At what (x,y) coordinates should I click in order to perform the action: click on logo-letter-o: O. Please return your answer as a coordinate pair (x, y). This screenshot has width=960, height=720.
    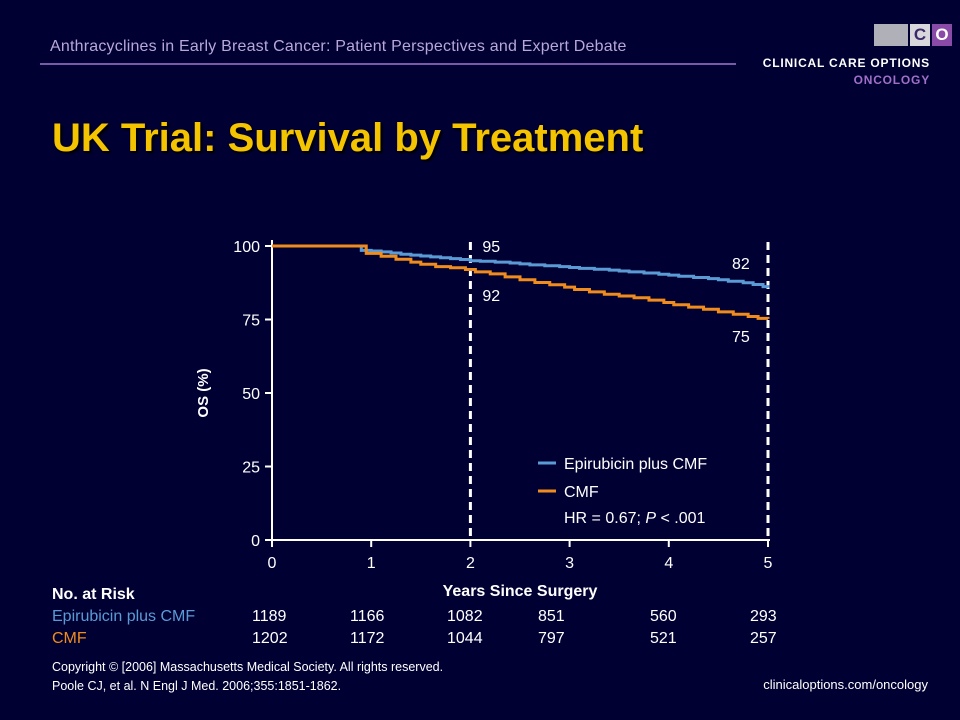
    Looking at the image, I should click on (942, 35).